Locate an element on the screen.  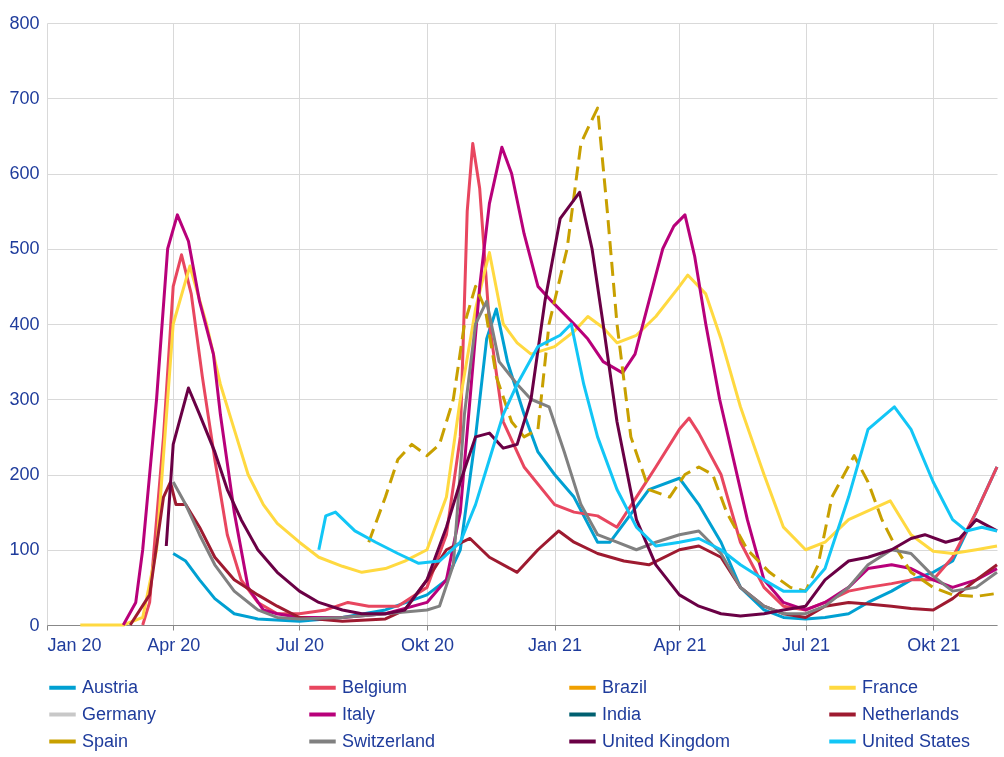
y-tick-label: 300 is located at coordinates (24, 398).